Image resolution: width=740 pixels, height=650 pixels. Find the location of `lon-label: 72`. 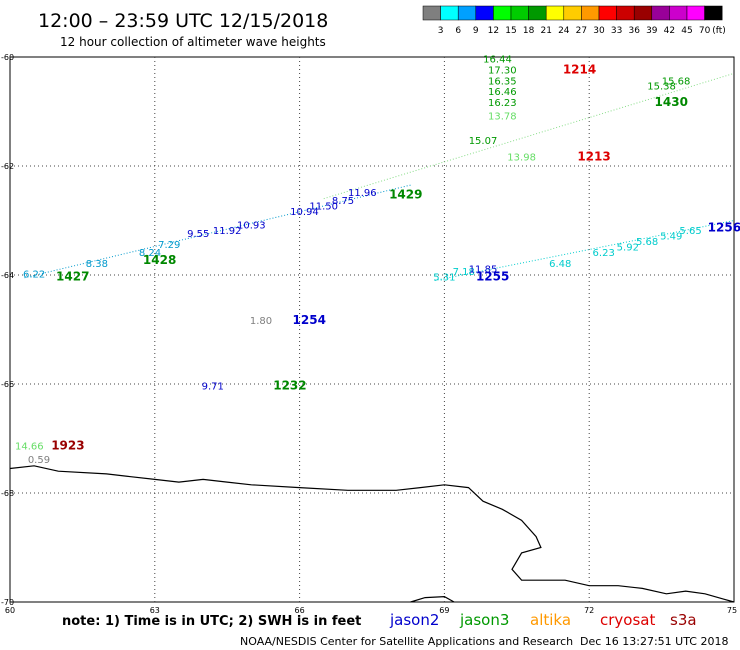

lon-label: 72 is located at coordinates (589, 610).